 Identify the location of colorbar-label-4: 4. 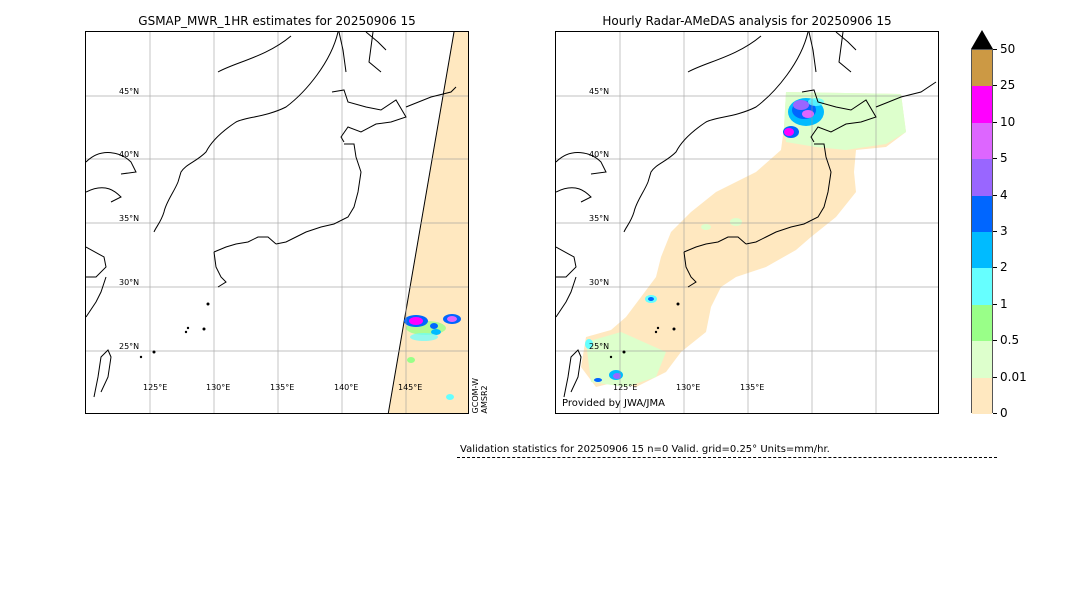
(1004, 195).